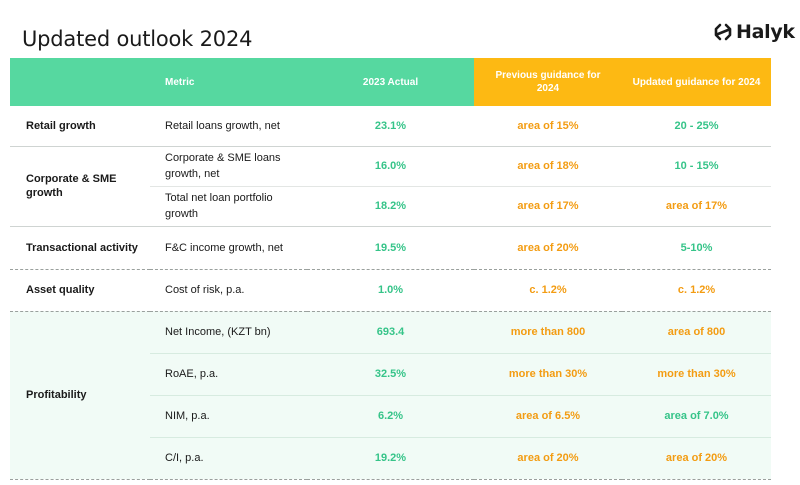  Describe the element at coordinates (137, 39) in the screenshot. I see `page-title: Updated outlook 2024` at that location.